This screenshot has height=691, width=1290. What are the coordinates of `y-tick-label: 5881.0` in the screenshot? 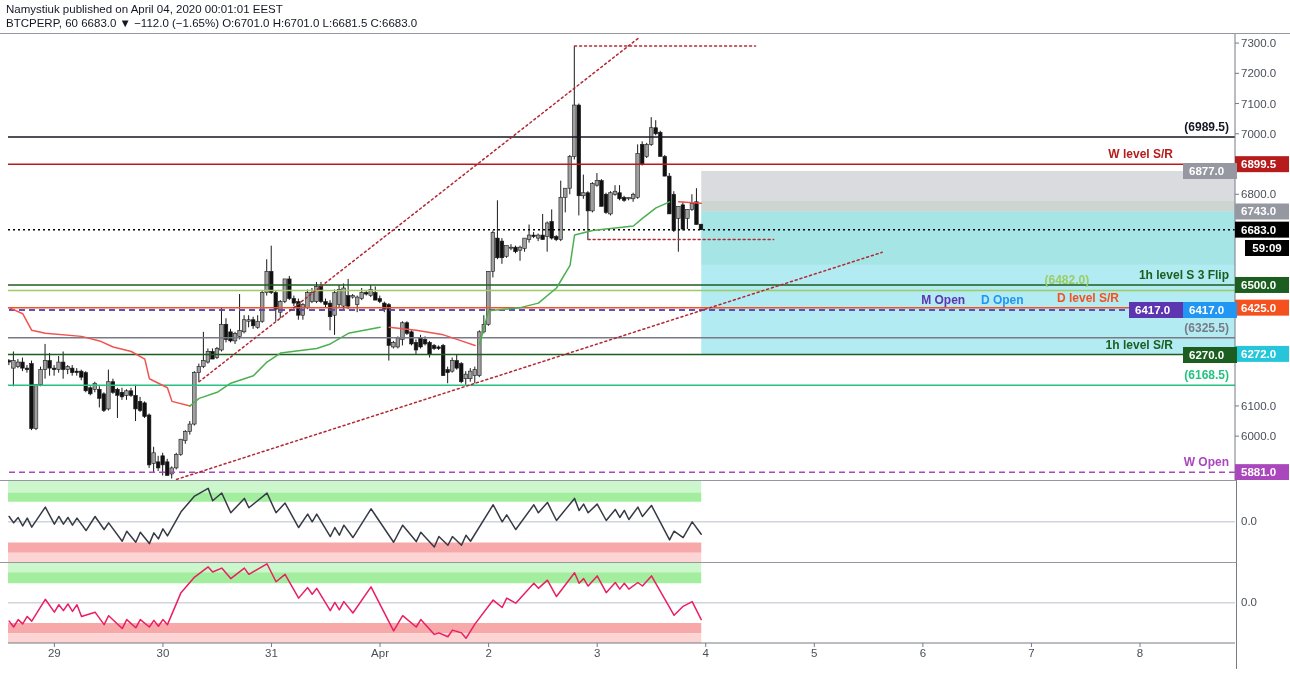 It's located at (1259, 472).